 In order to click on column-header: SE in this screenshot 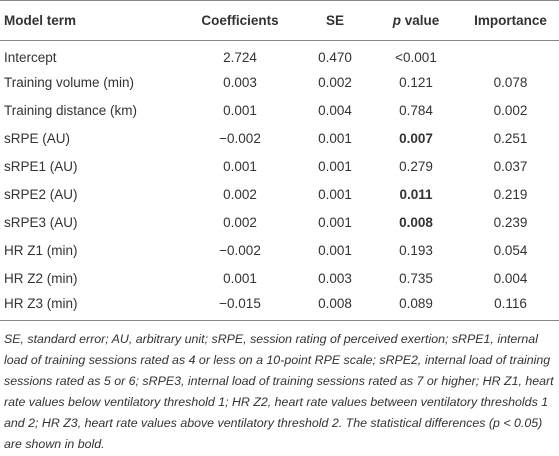, I will do `click(334, 20)`.